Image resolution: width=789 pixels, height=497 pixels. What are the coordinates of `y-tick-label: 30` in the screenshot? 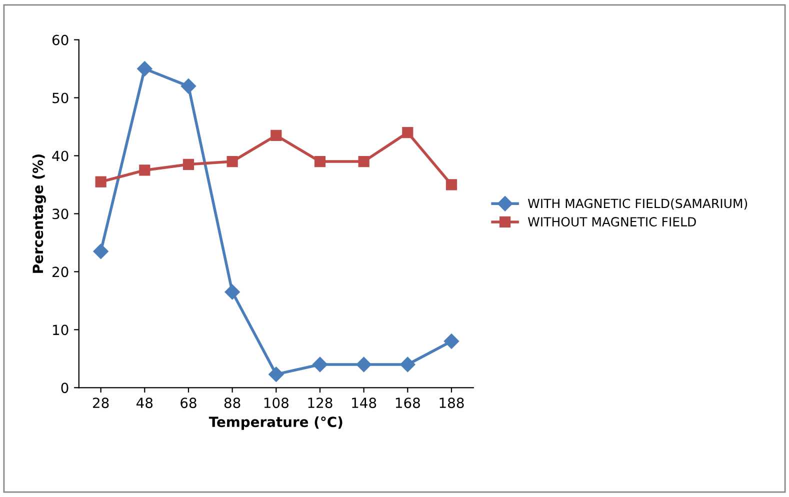 It's located at (60, 214).